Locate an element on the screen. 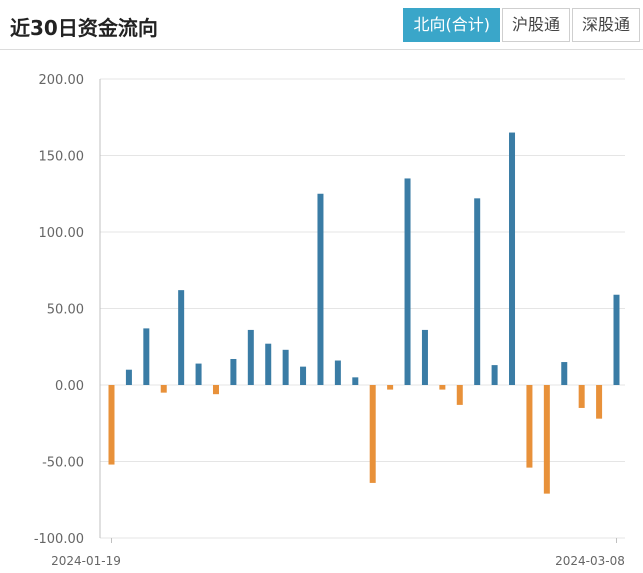 This screenshot has height=573, width=643. y-tick-label: 150.00 is located at coordinates (62, 157).